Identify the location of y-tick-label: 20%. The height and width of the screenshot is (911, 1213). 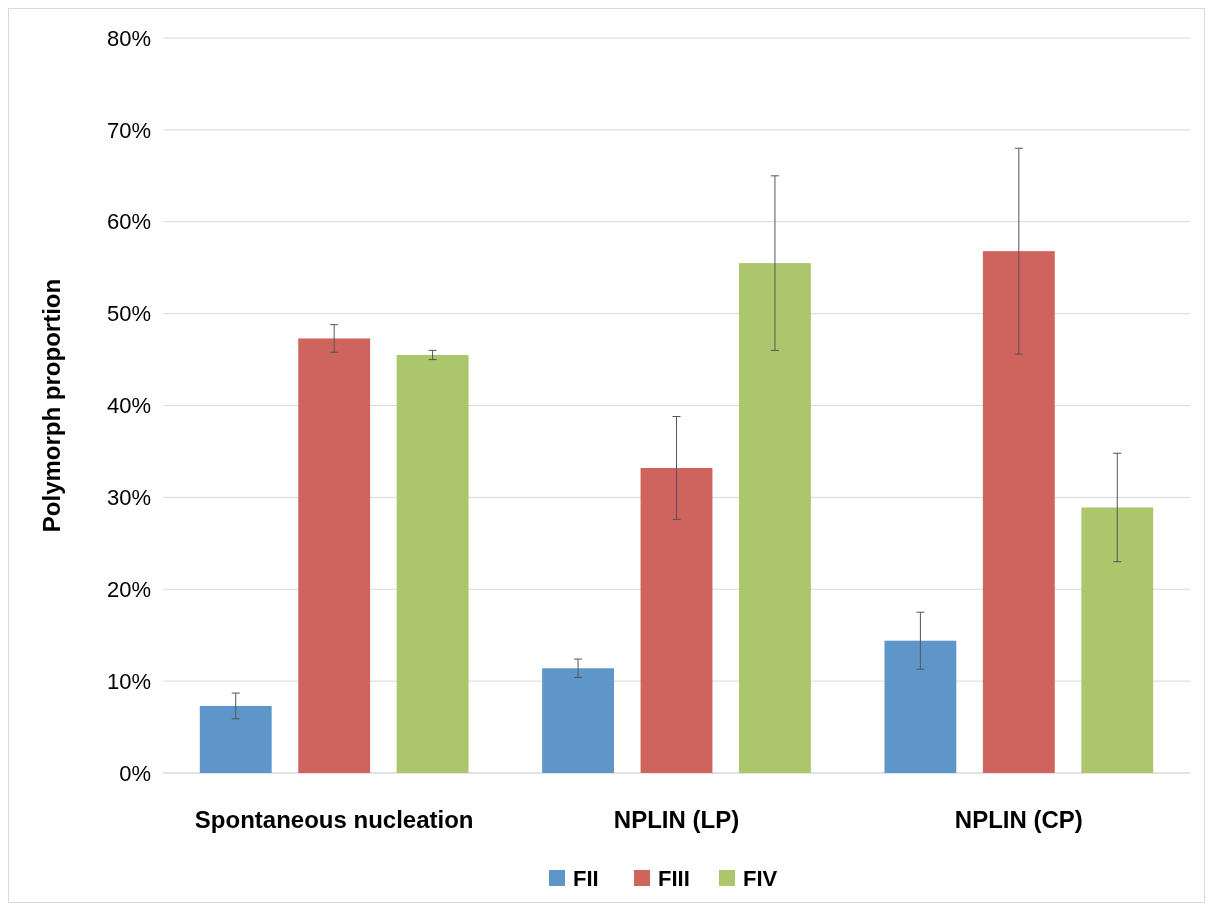
(128, 589).